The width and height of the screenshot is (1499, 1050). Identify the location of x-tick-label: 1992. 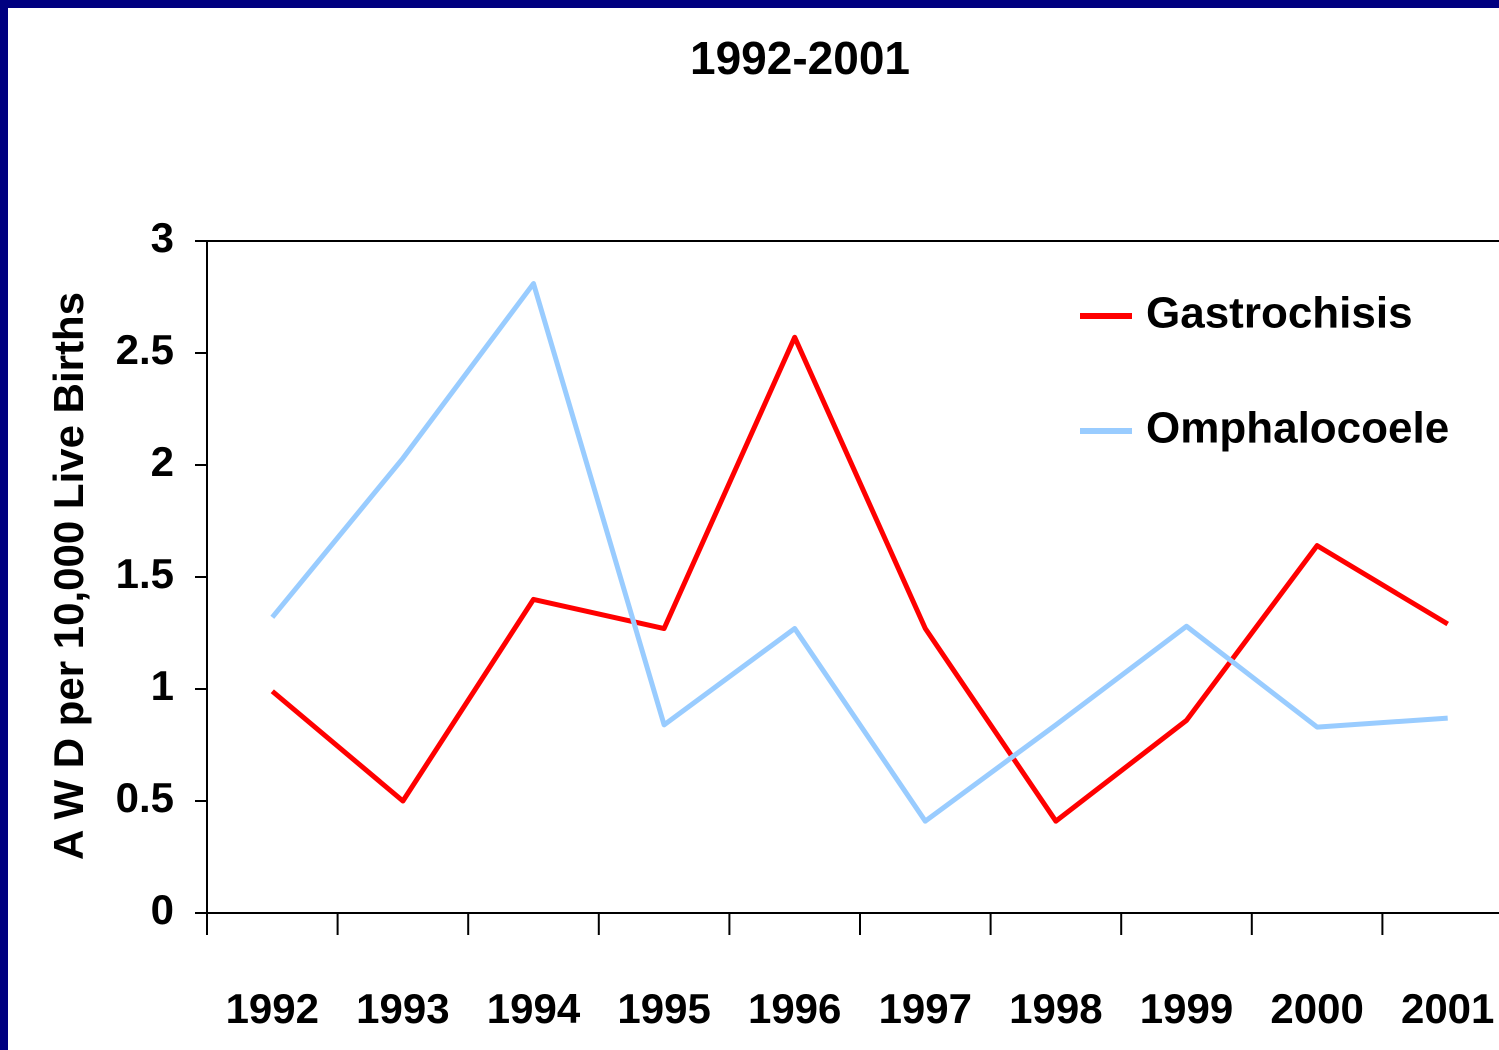
(272, 1008).